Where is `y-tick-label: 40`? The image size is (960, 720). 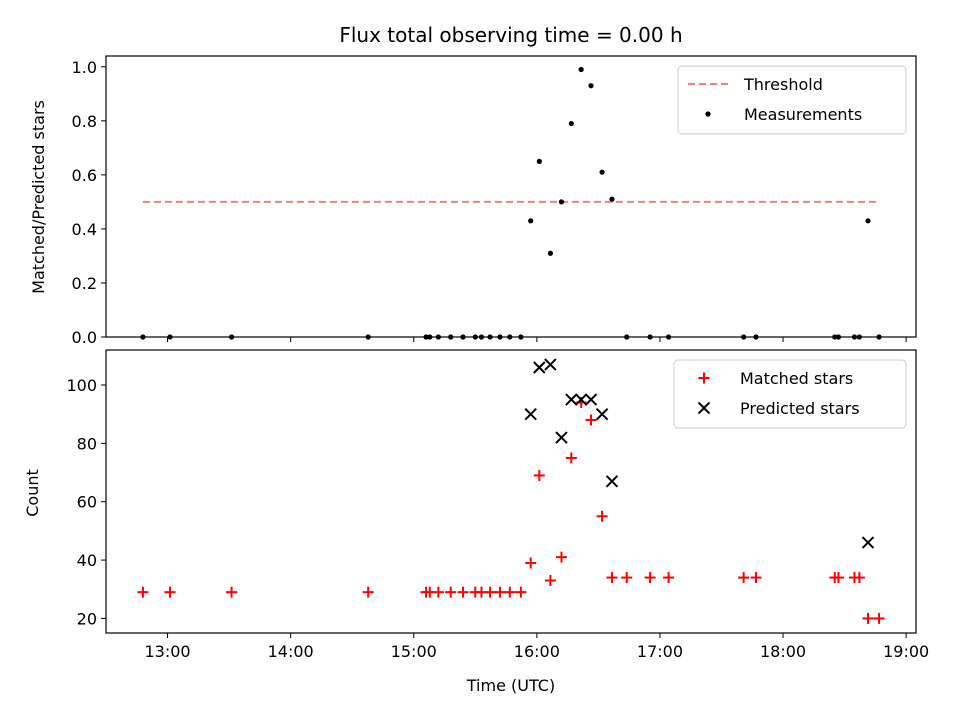 y-tick-label: 40 is located at coordinates (87, 560).